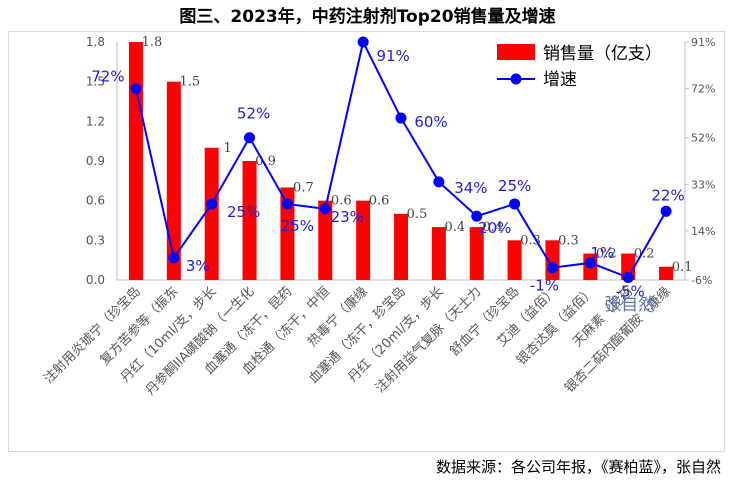 This screenshot has height=484, width=735. Describe the element at coordinates (303, 187) in the screenshot. I see `bar-value-label: 0.7` at that location.